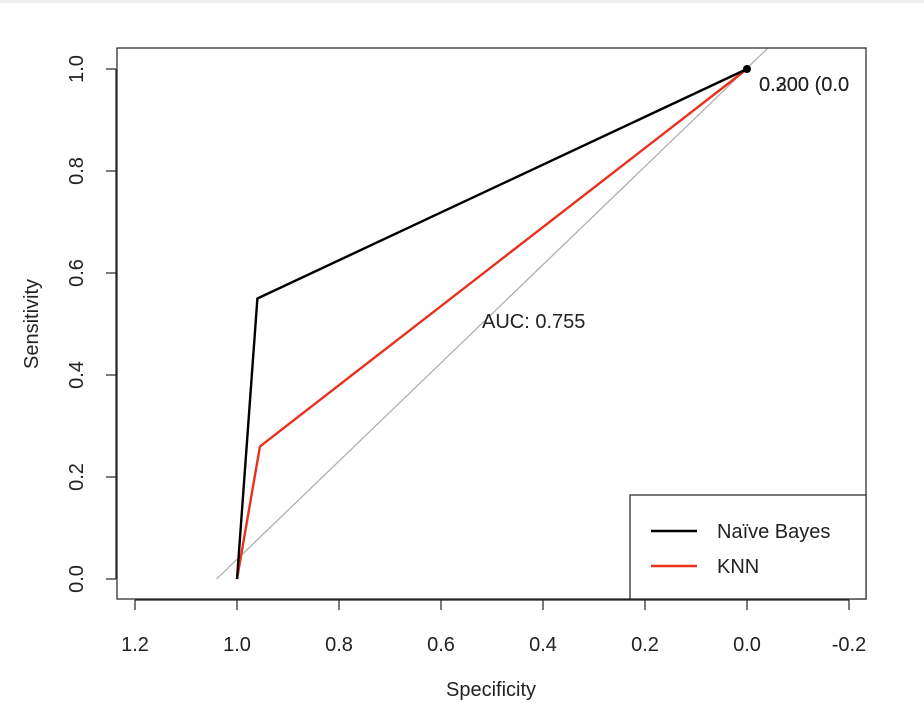 The height and width of the screenshot is (704, 924). What do you see at coordinates (135, 645) in the screenshot?
I see `x-tick-label: 1.2` at bounding box center [135, 645].